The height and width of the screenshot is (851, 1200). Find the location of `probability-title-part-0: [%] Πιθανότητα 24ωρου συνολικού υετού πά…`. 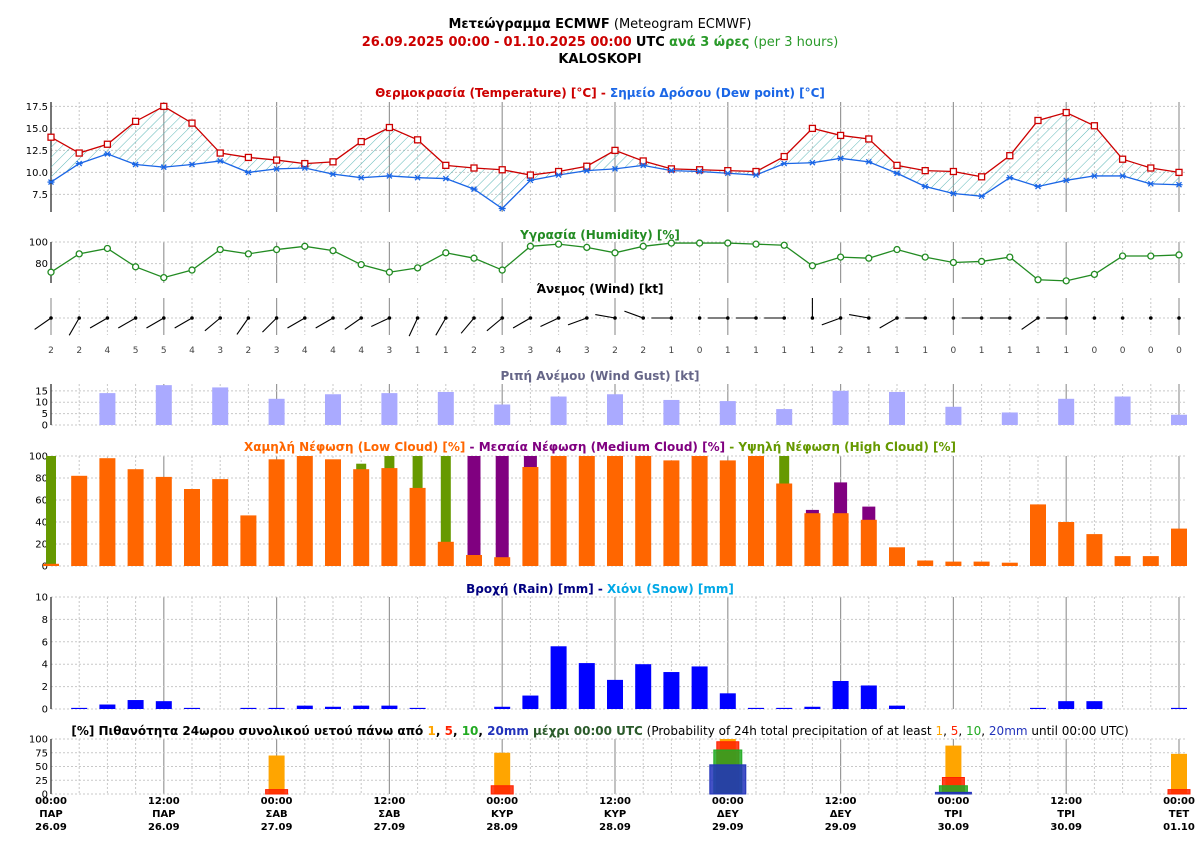

probability-title-part-0: [%] Πιθανότητα 24ωρου συνολικού υετού πά… is located at coordinates (249, 731).